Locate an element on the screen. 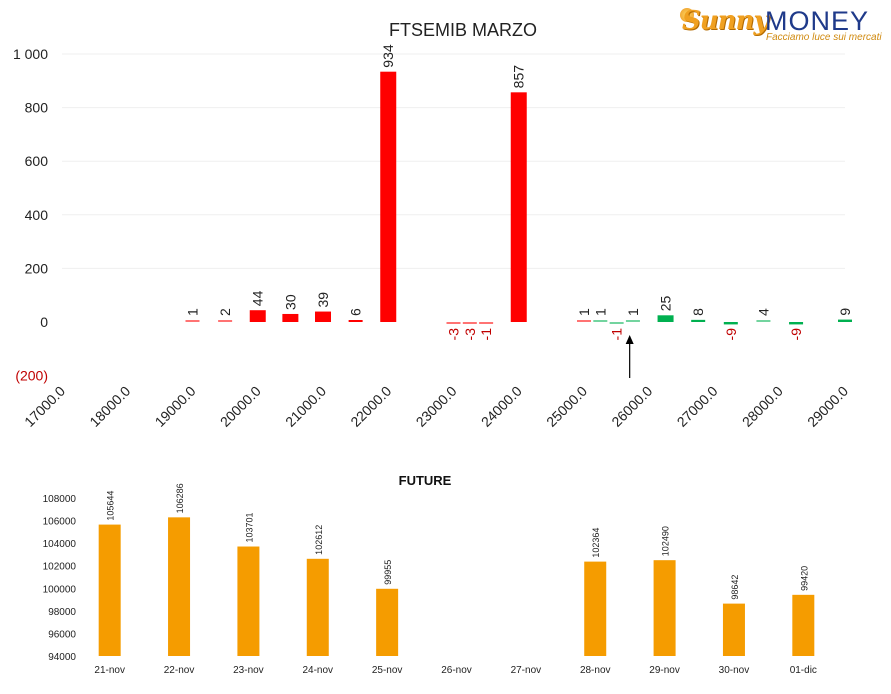 Image resolution: width=891 pixels, height=694 pixels. y-tick-label: 94000 is located at coordinates (62, 657).